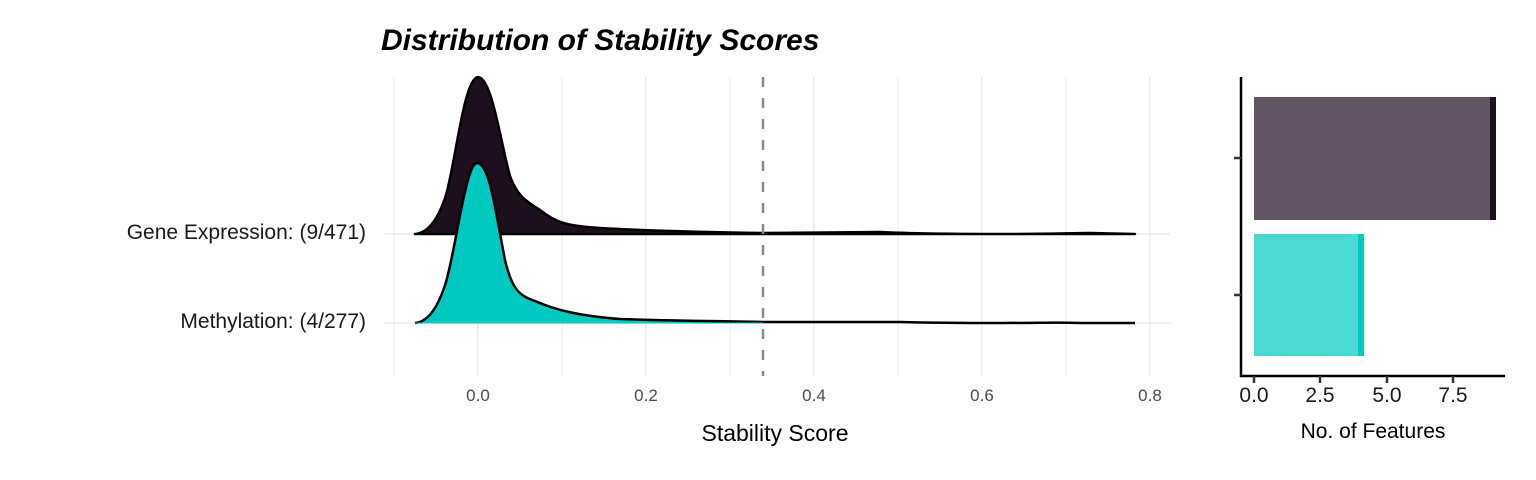 The width and height of the screenshot is (1536, 480). I want to click on x-tick-label: 0.6, so click(982, 395).